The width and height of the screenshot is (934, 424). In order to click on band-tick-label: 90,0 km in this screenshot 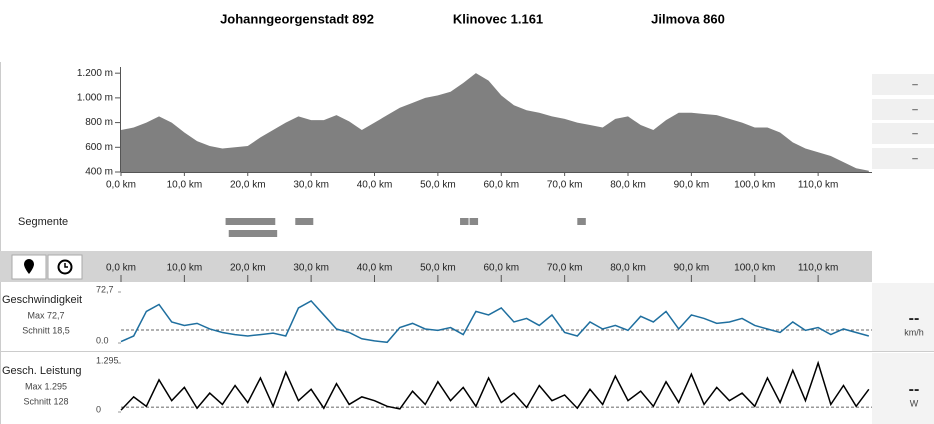, I will do `click(692, 268)`.